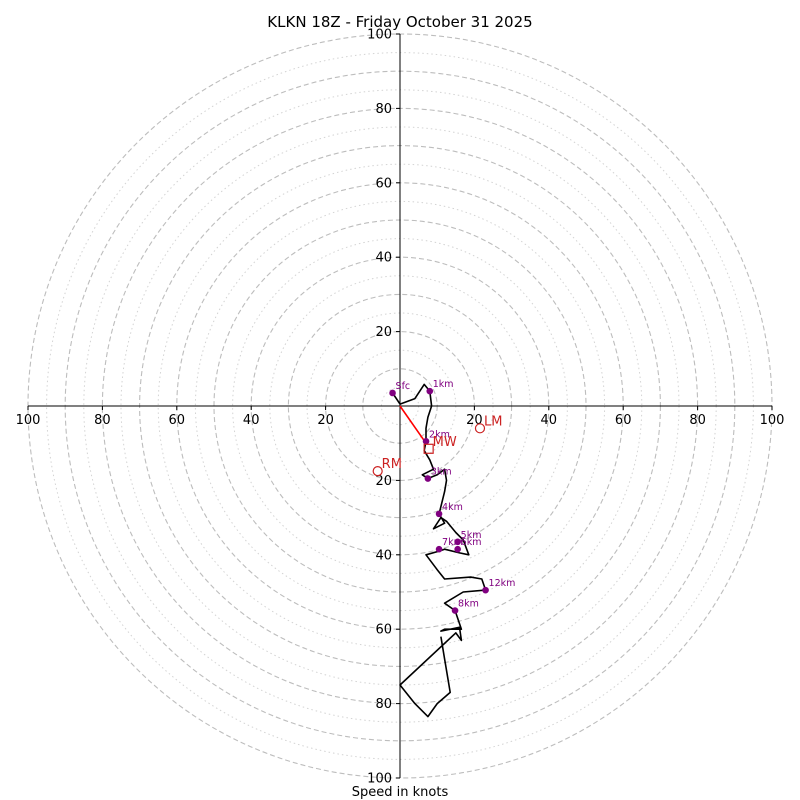 The image size is (800, 800). I want to click on height-point-6km, so click(457, 549).